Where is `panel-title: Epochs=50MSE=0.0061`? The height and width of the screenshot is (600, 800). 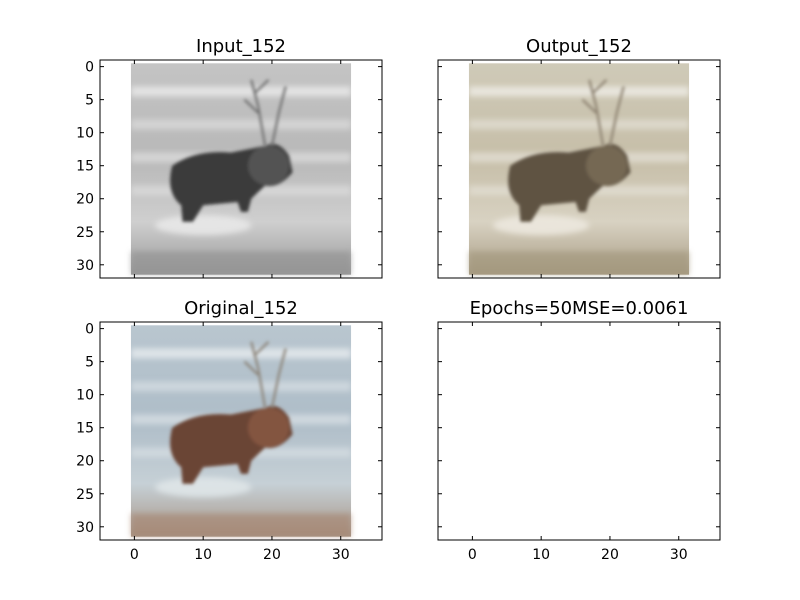
panel-title: Epochs=50MSE=0.0061 is located at coordinates (579, 308).